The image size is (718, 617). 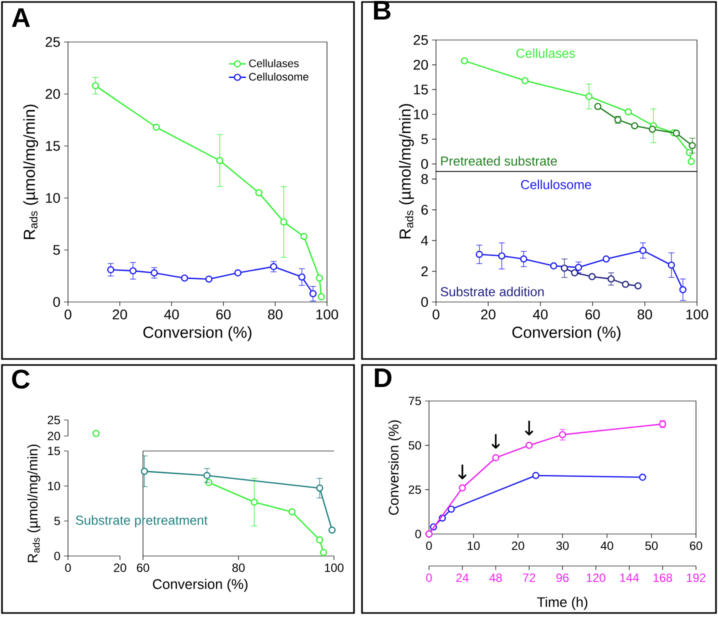 I want to click on x2-tick-label: 72, so click(x=529, y=578).